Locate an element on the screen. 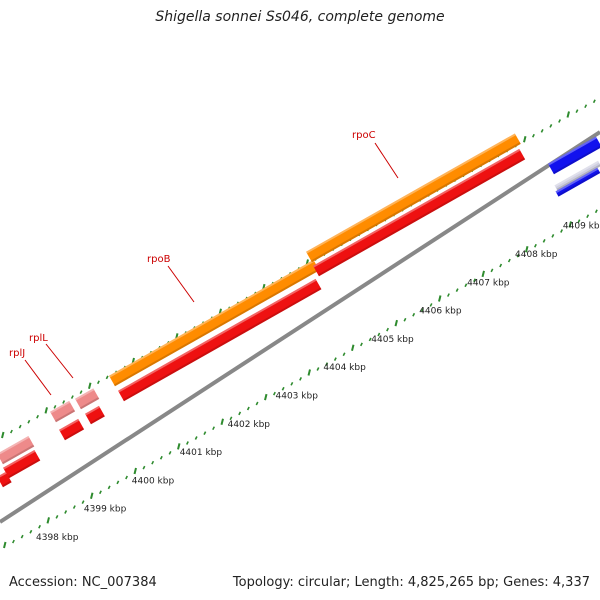 The image size is (600, 600). axis-label: 4406 kbp is located at coordinates (440, 312).